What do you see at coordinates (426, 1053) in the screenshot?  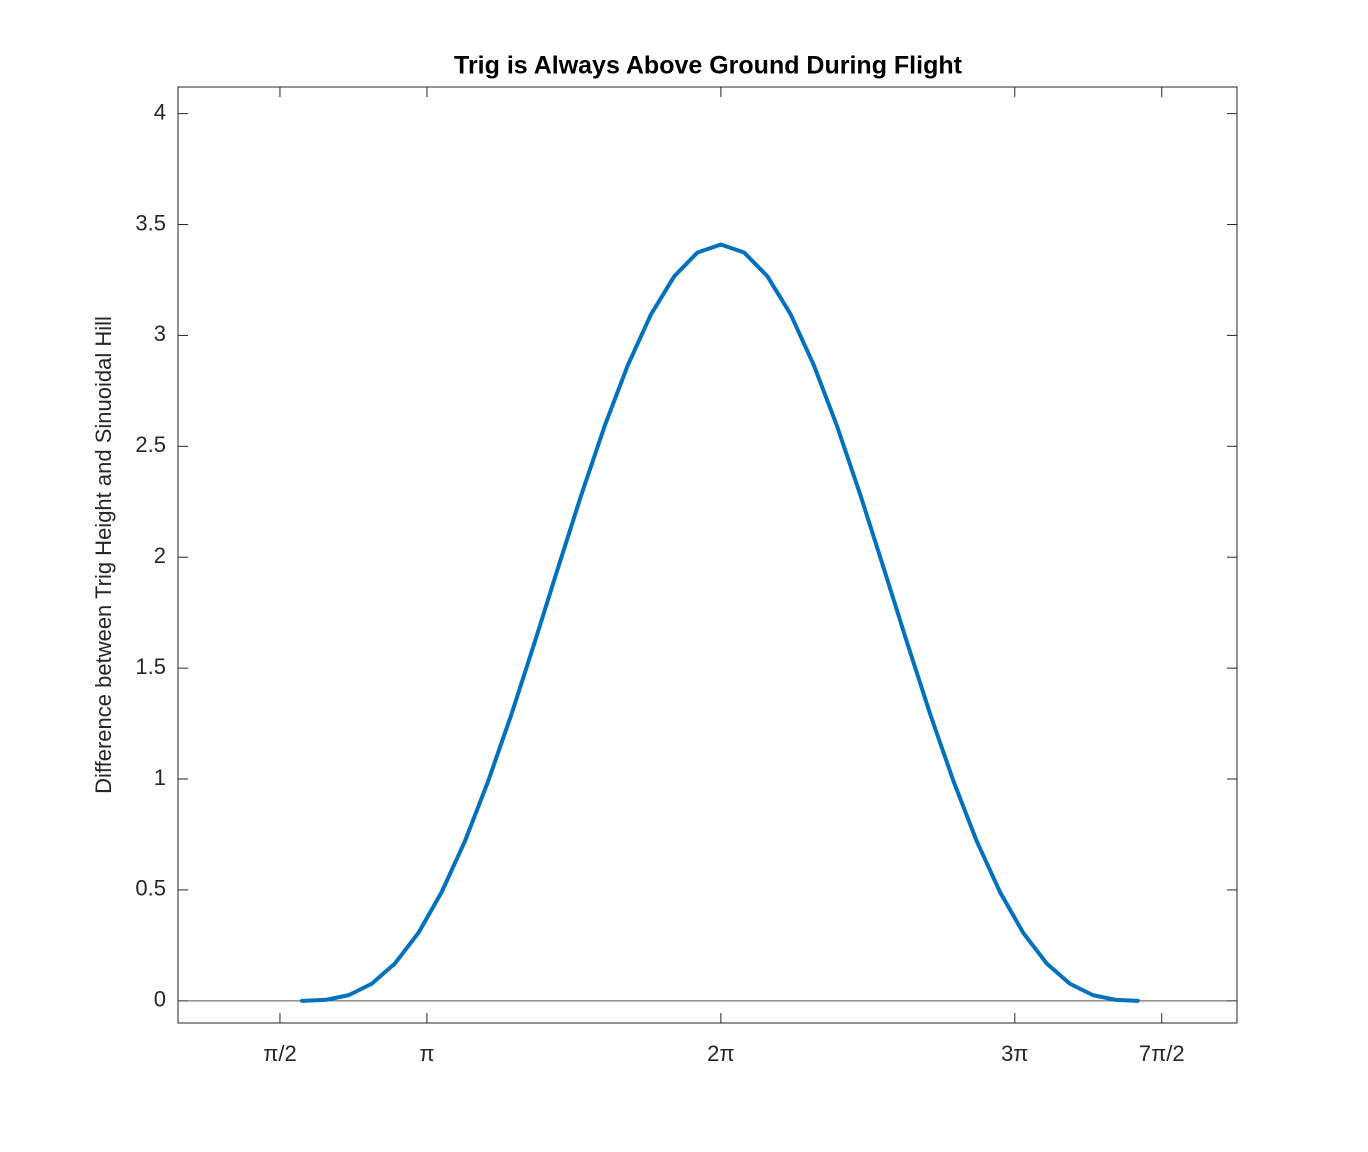 I see `x-tick-label: π` at bounding box center [426, 1053].